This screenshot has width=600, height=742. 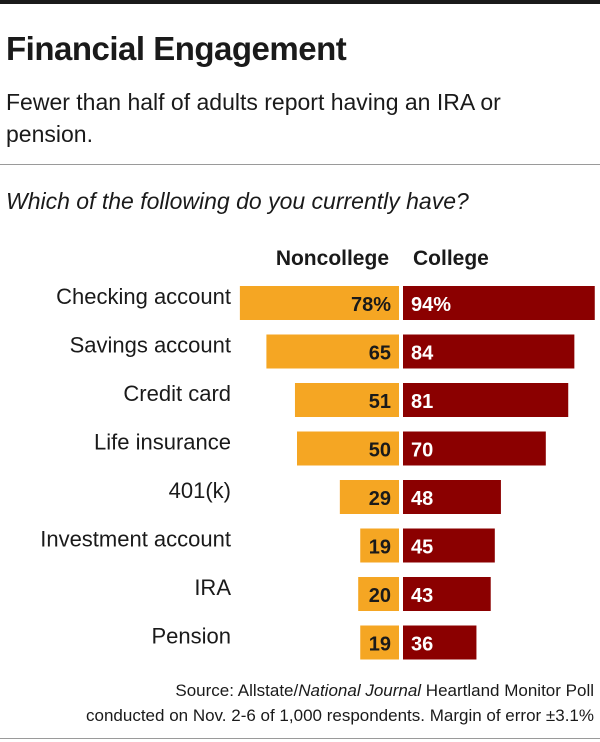 What do you see at coordinates (451, 258) in the screenshot?
I see `column-header-college: College` at bounding box center [451, 258].